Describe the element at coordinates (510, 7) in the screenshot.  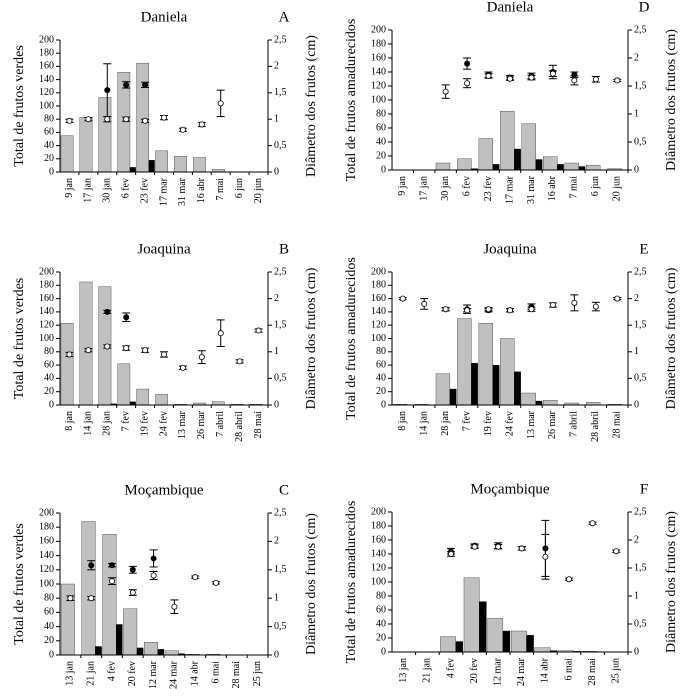
I see `chart-title: Daniela` at that location.